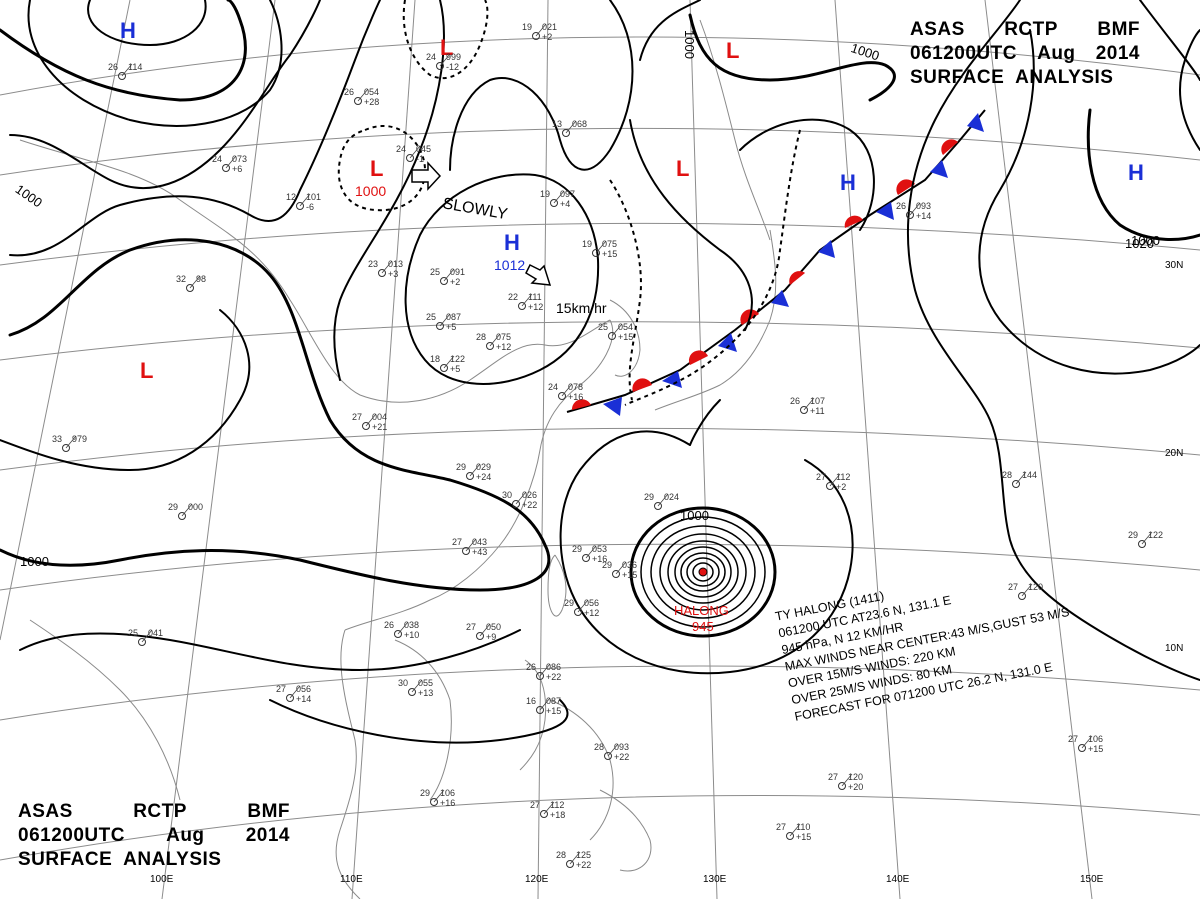  What do you see at coordinates (507, 495) in the screenshot?
I see `station-temperature: 30` at bounding box center [507, 495].